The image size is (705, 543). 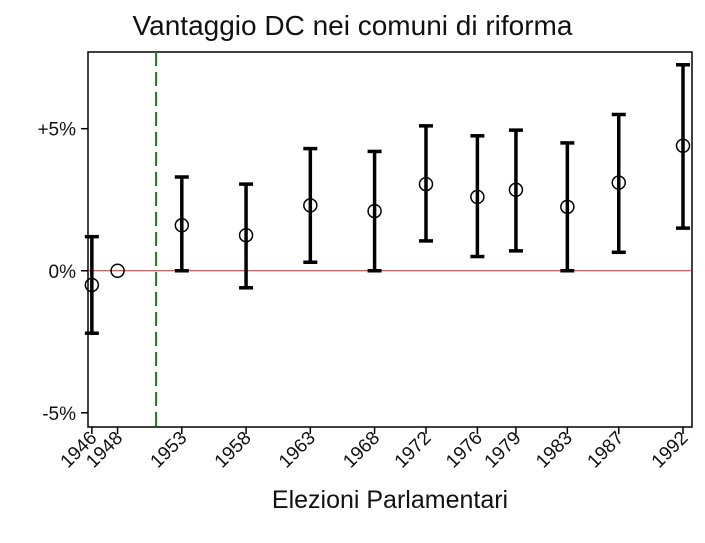 What do you see at coordinates (352, 25) in the screenshot?
I see `chart-title: Vantaggio DC nei comuni di riforma` at bounding box center [352, 25].